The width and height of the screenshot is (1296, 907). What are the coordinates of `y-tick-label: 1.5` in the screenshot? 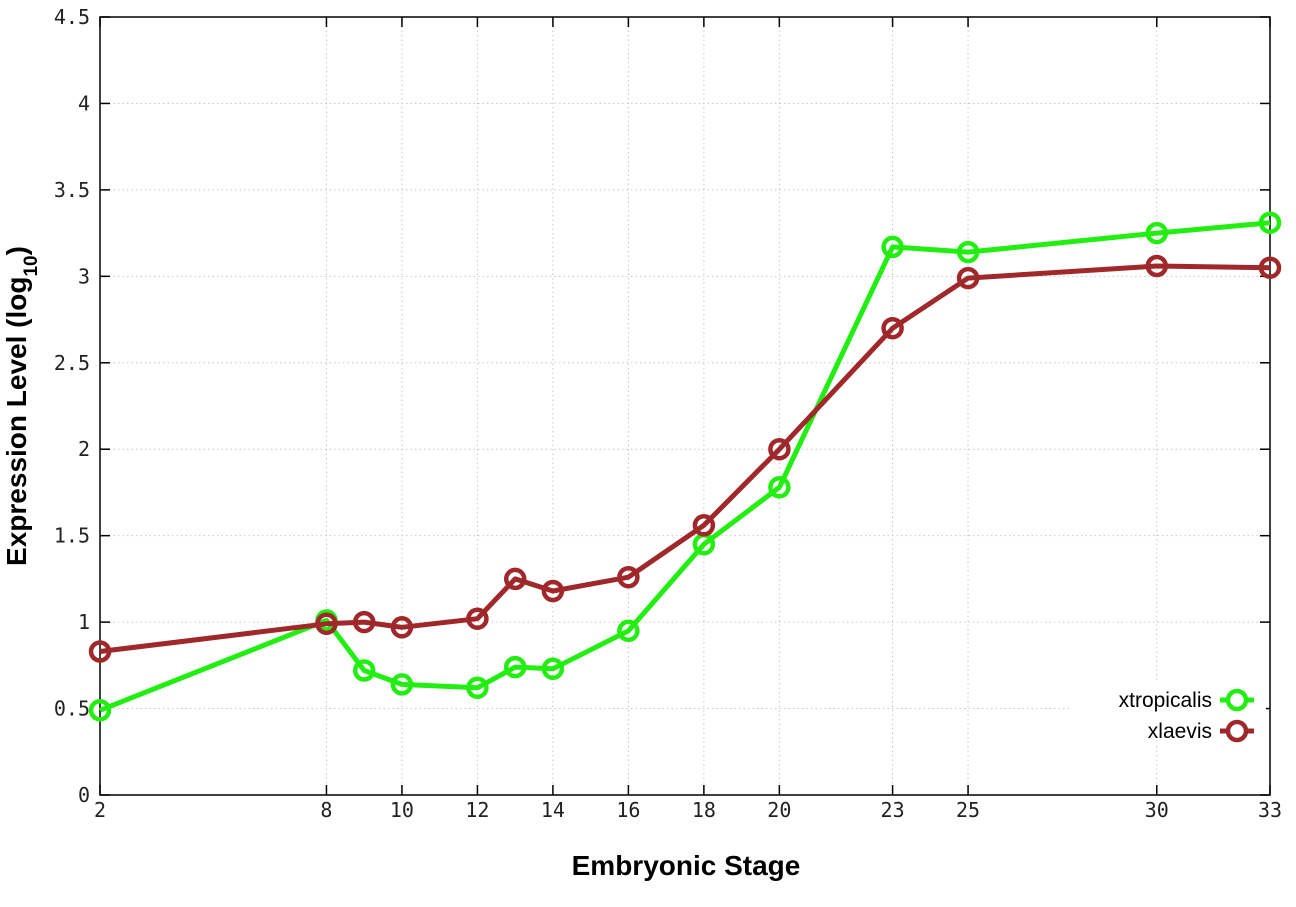 It's located at (72, 536).